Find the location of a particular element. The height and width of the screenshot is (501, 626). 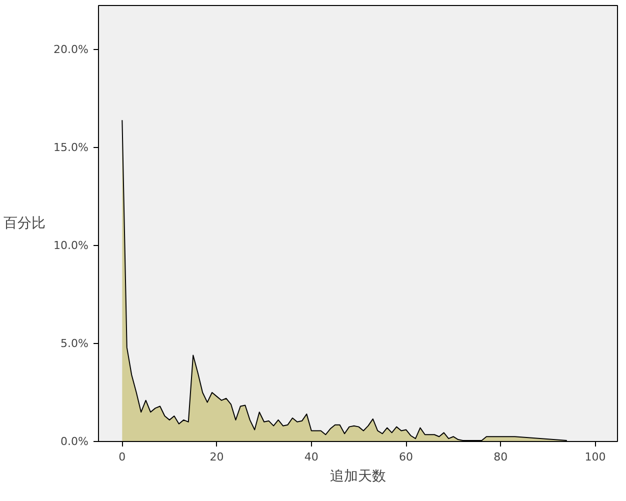

y-tick-label: 20.0% is located at coordinates (71, 49).